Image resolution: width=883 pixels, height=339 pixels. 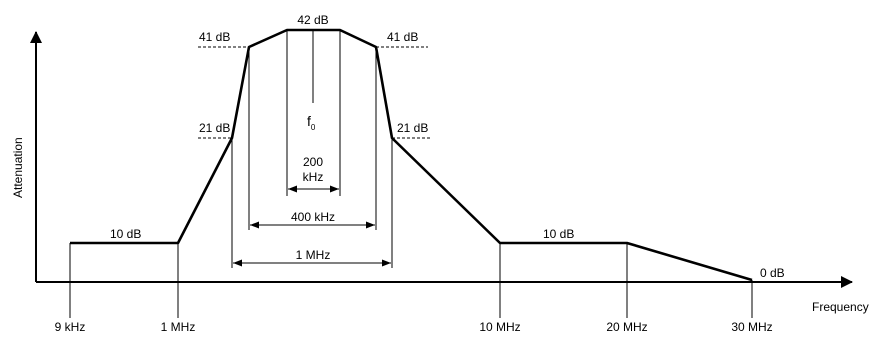 What do you see at coordinates (313, 217) in the screenshot?
I see `bw400-label: 400 kHz` at bounding box center [313, 217].